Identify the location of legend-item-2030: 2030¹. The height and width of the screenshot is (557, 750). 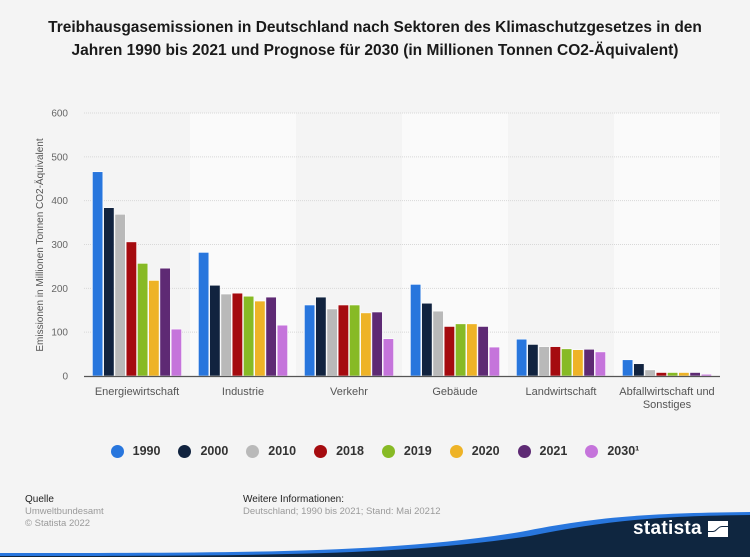
(612, 451).